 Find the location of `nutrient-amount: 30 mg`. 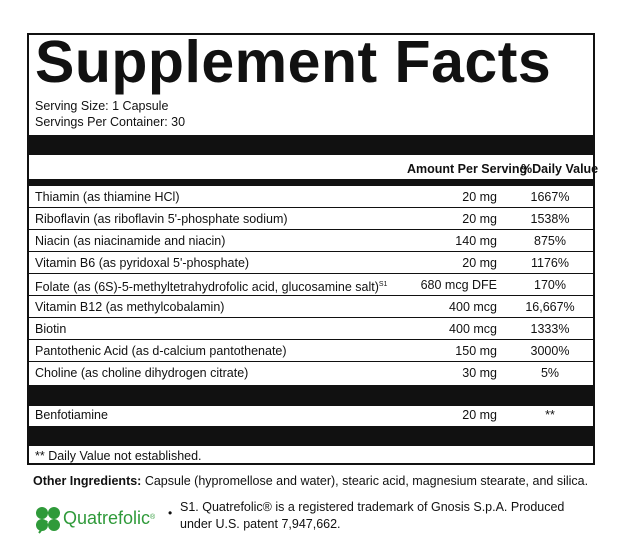

nutrient-amount: 30 mg is located at coordinates (479, 373).